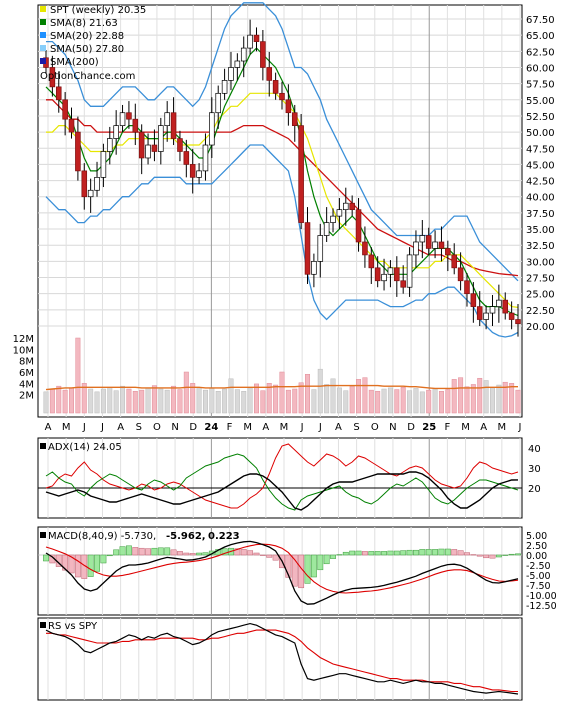  What do you see at coordinates (448, 427) in the screenshot?
I see `x-tick-label: F` at bounding box center [448, 427].